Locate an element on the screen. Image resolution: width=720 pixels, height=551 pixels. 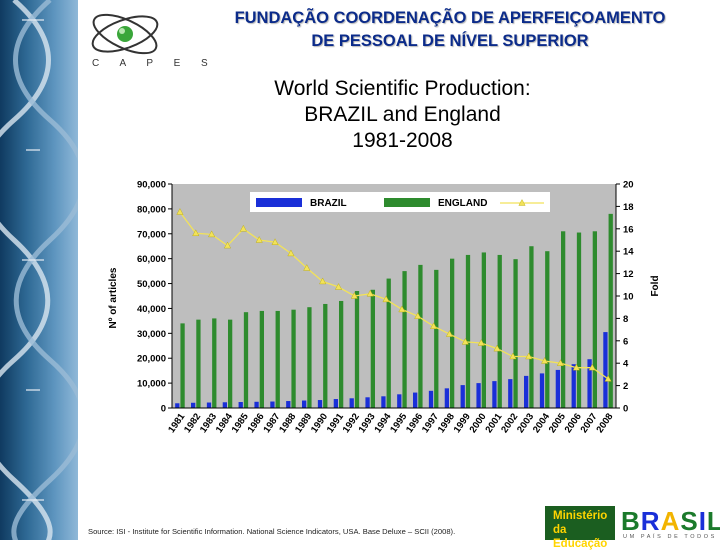
org-line-1: FUNDAÇÃO COORDENAÇÃO DE APERFEIÇOAMENTO is located at coordinates (450, 18).